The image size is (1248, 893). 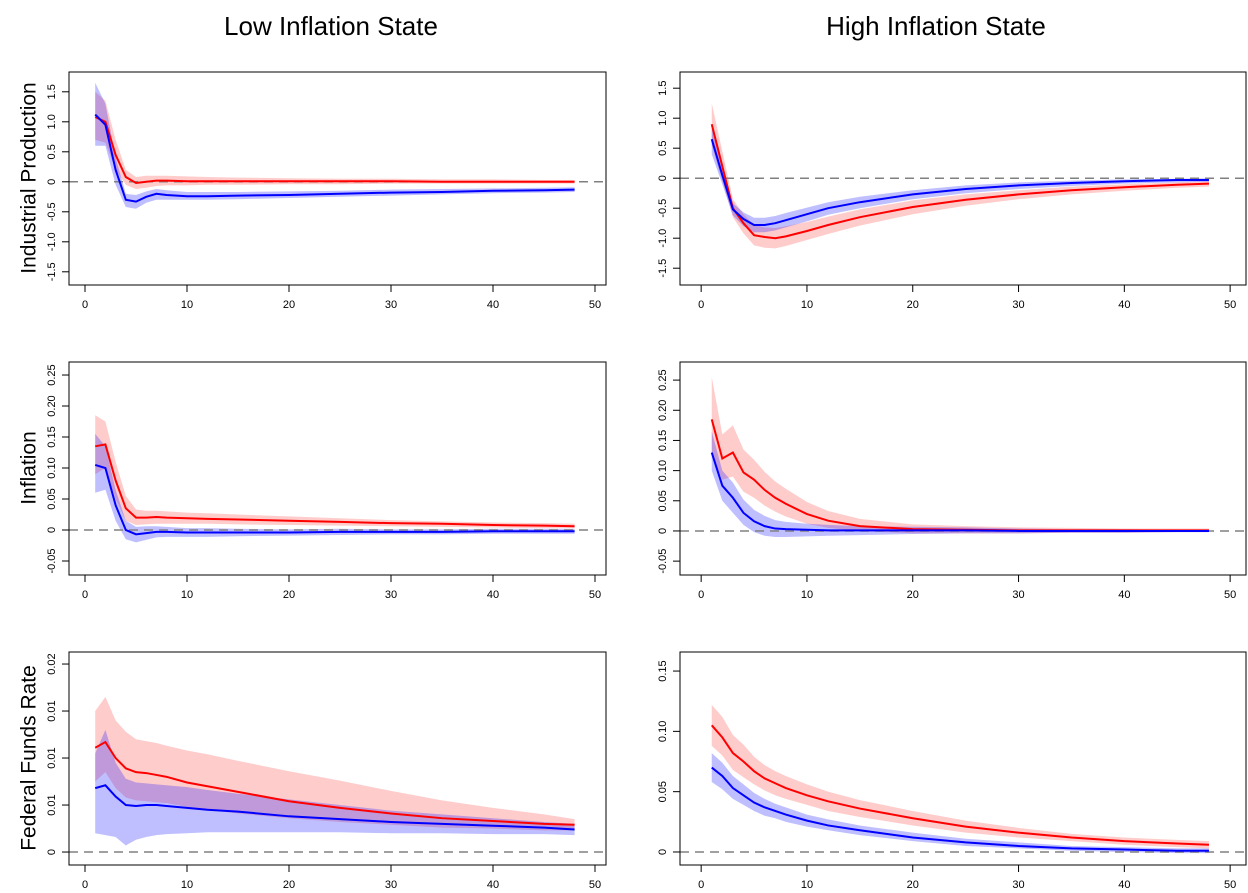 What do you see at coordinates (29, 468) in the screenshot?
I see `row-label: Inflation` at bounding box center [29, 468].